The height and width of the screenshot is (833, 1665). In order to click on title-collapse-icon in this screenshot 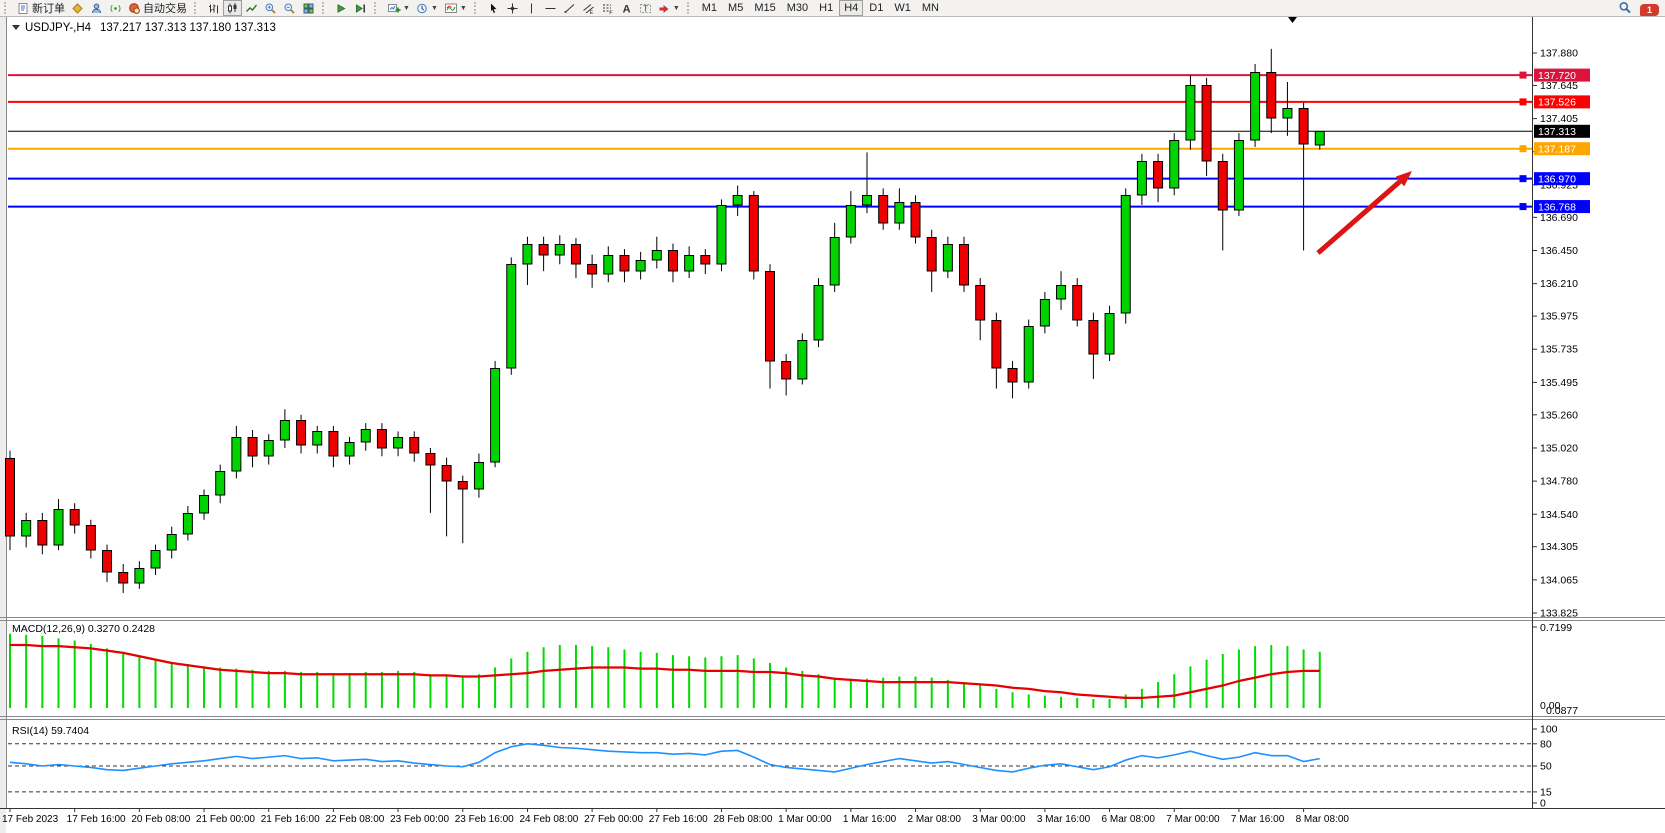, I will do `click(16, 27)`.